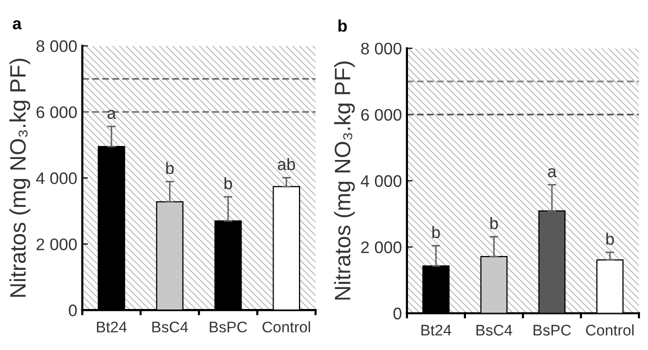  I want to click on annotation: ab, so click(286, 164).